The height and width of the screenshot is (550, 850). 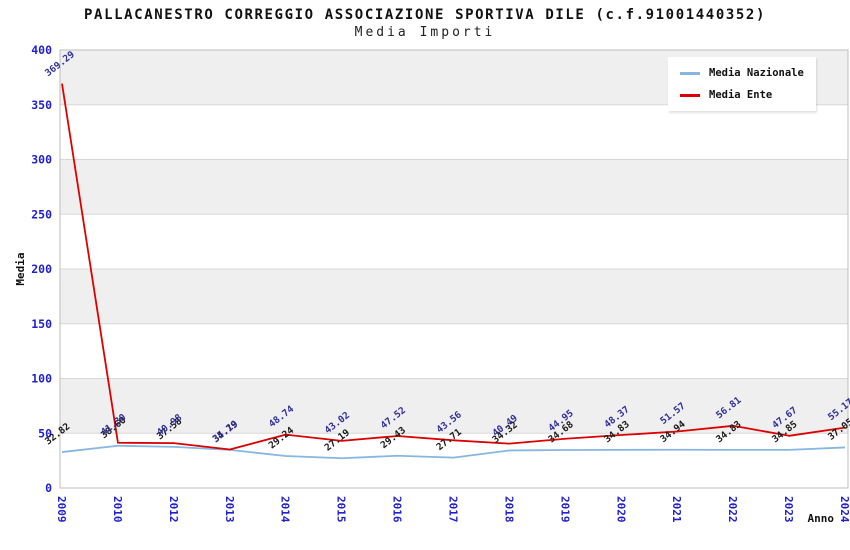 I want to click on legend-label-media-nazionale: Media Nazionale, so click(x=756, y=73).